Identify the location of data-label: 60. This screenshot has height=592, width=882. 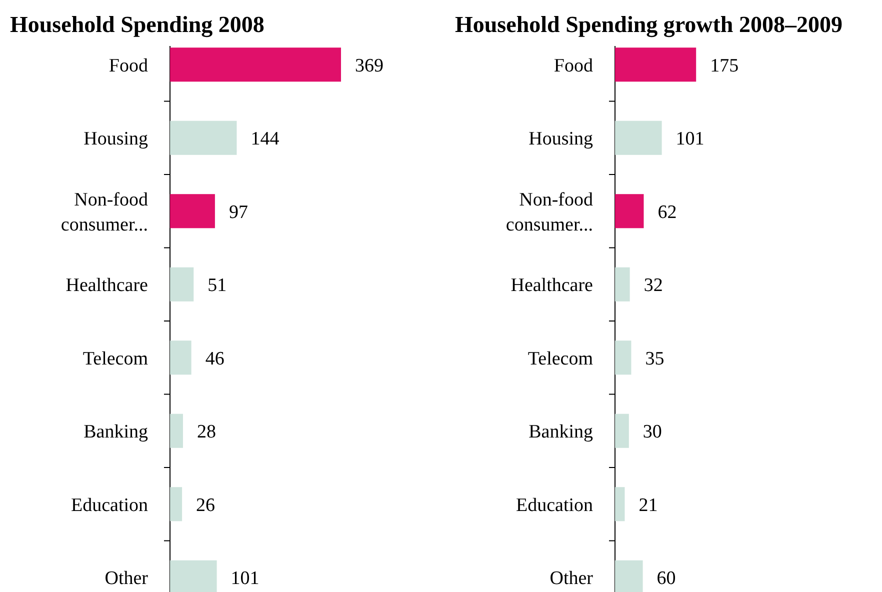
(666, 579).